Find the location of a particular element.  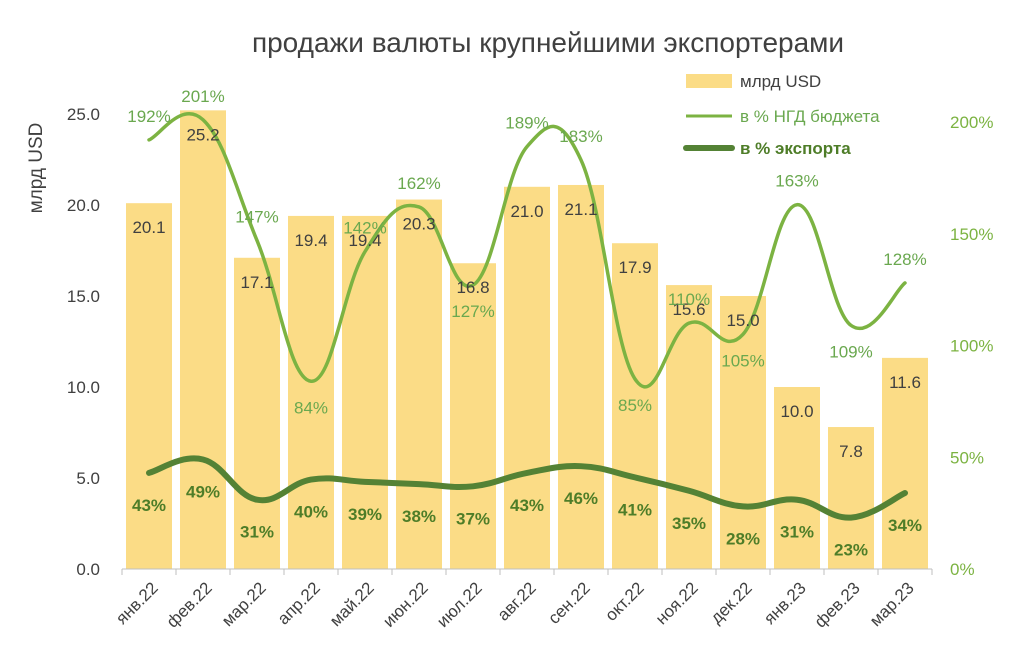

bar-май.22 is located at coordinates (365, 392).